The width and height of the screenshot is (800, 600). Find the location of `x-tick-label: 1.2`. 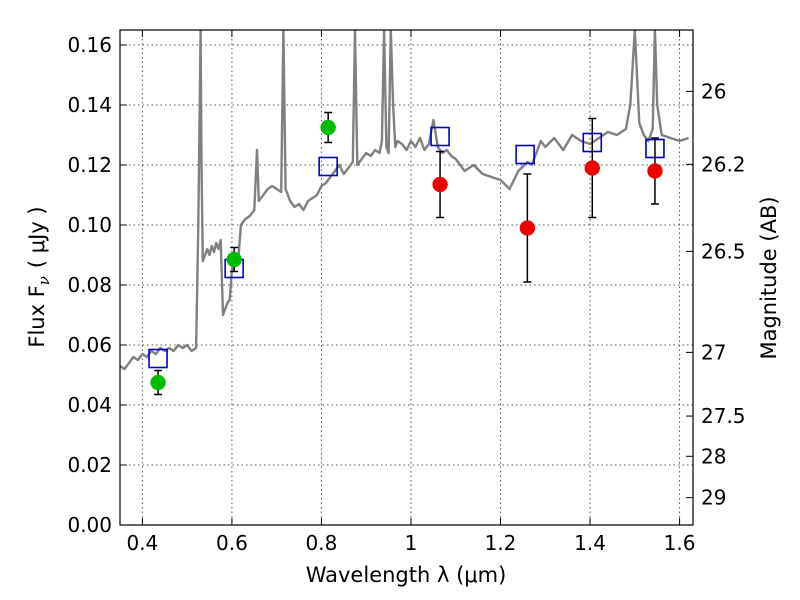

x-tick-label: 1.2 is located at coordinates (501, 543).